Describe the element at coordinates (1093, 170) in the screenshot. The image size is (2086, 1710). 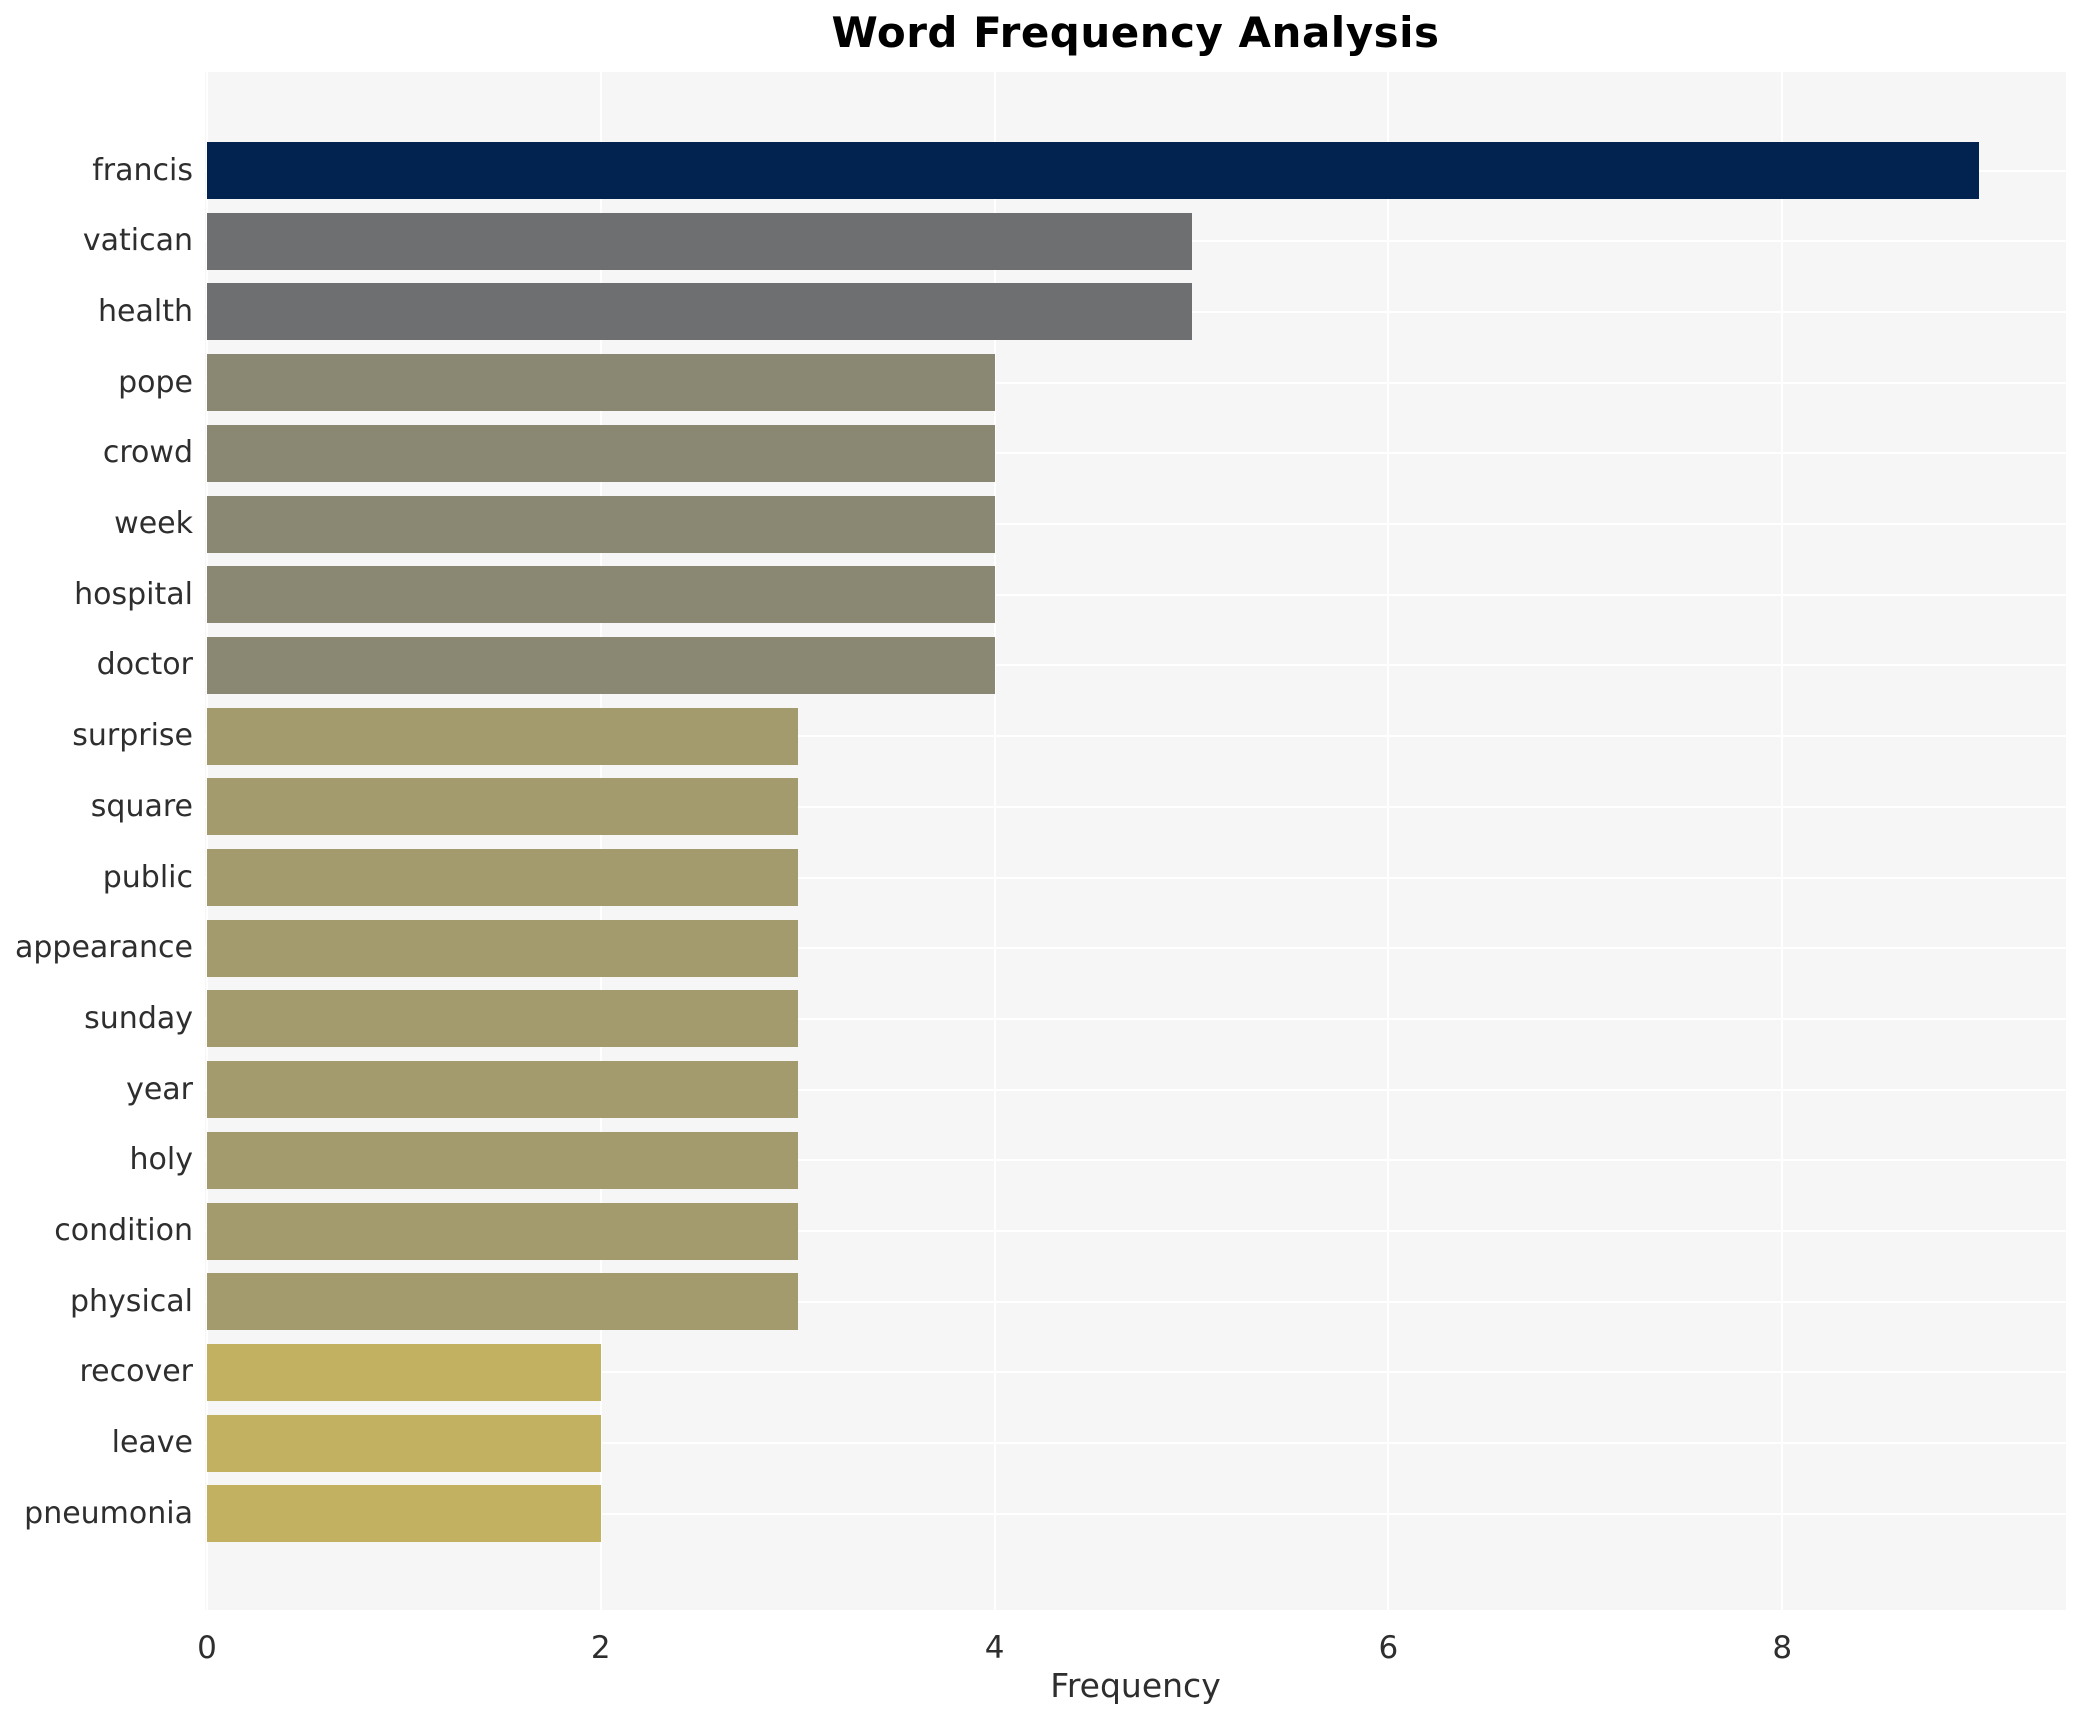
I see `bar-francis` at that location.